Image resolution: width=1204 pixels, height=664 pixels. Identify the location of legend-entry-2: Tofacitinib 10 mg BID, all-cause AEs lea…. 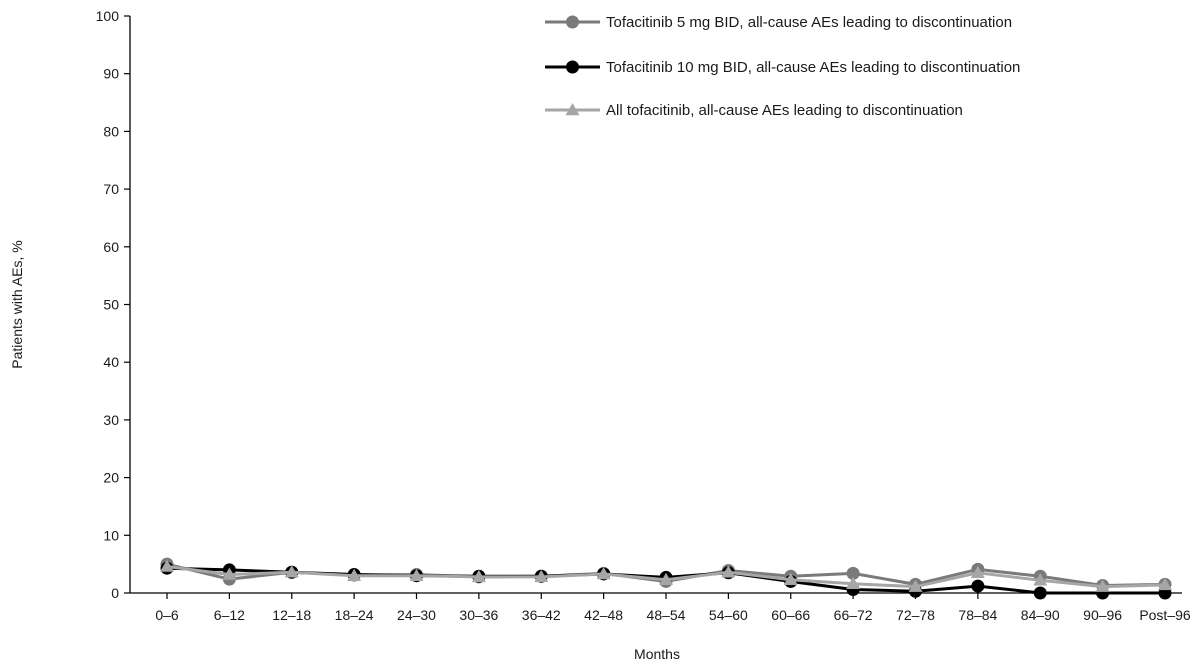
(782, 67).